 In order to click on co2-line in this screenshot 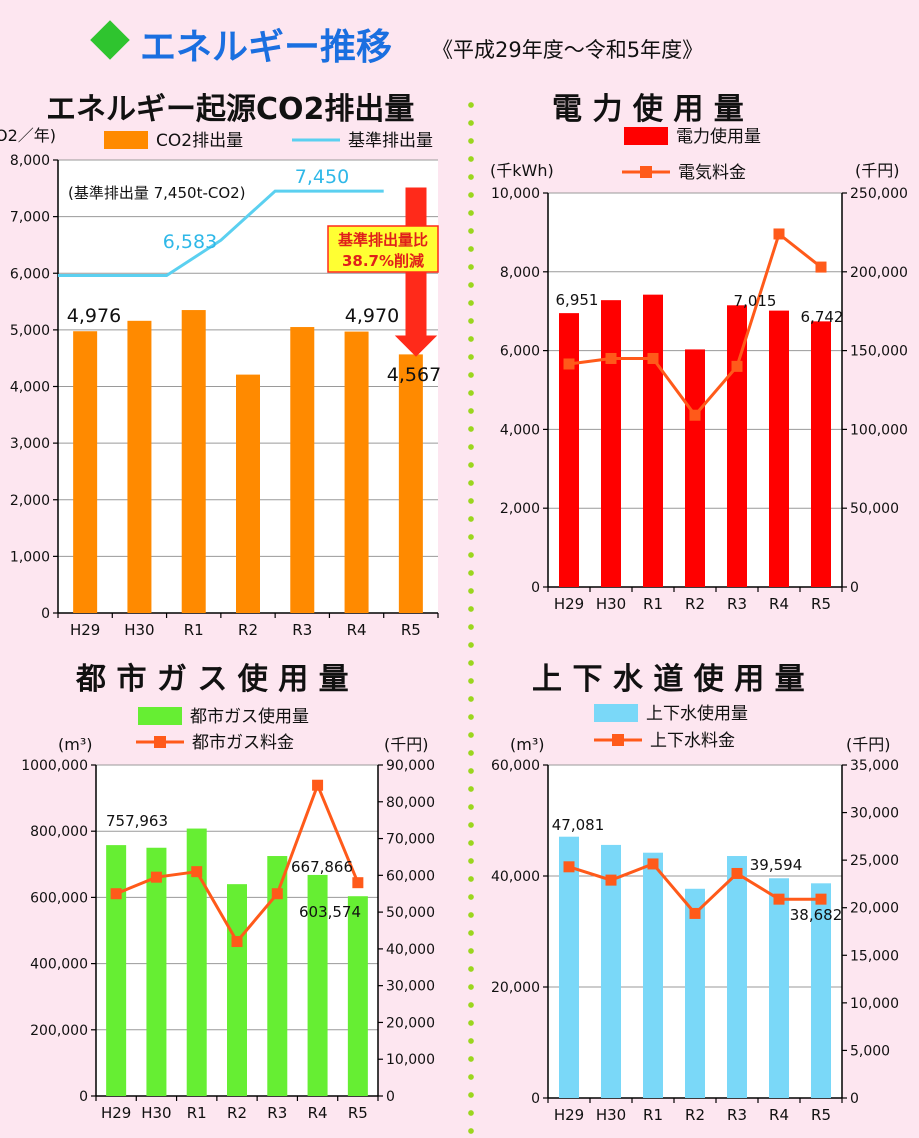, I will do `click(221, 233)`.